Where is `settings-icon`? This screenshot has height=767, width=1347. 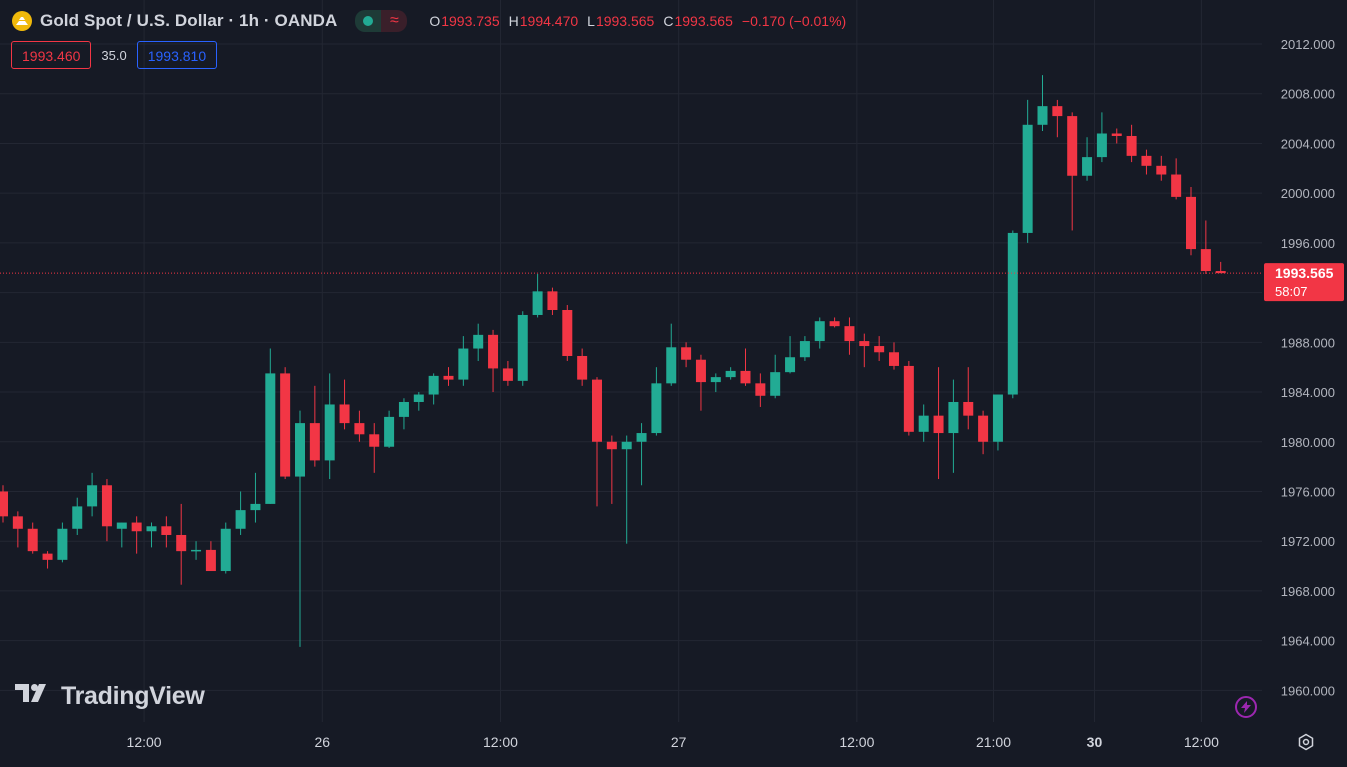 settings-icon is located at coordinates (1306, 742).